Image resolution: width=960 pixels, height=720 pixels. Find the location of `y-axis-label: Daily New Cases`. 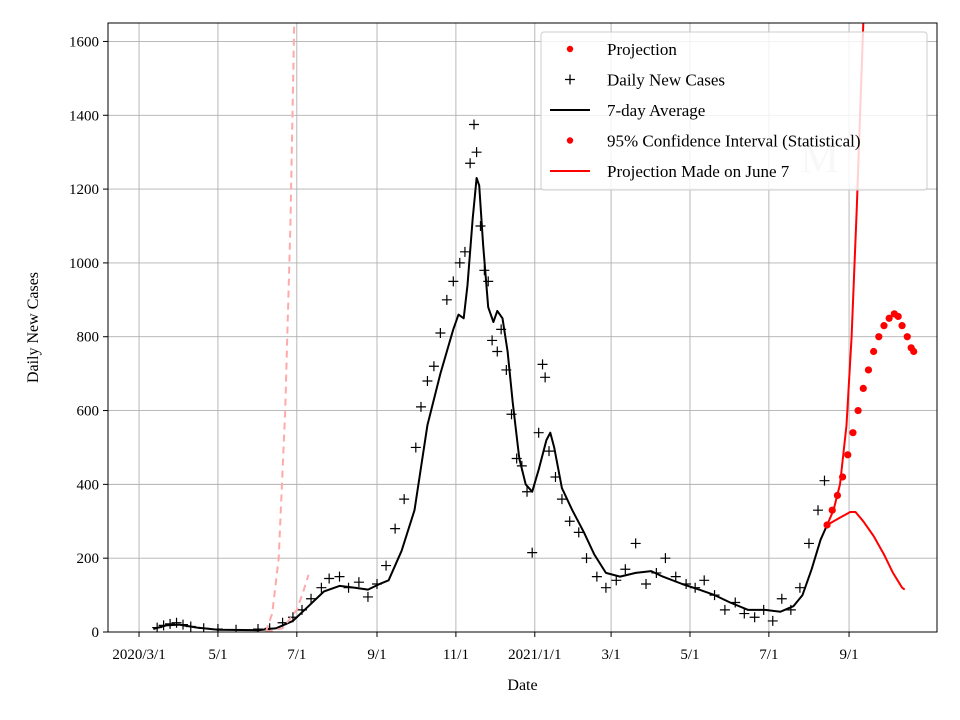

y-axis-label: Daily New Cases is located at coordinates (33, 327).